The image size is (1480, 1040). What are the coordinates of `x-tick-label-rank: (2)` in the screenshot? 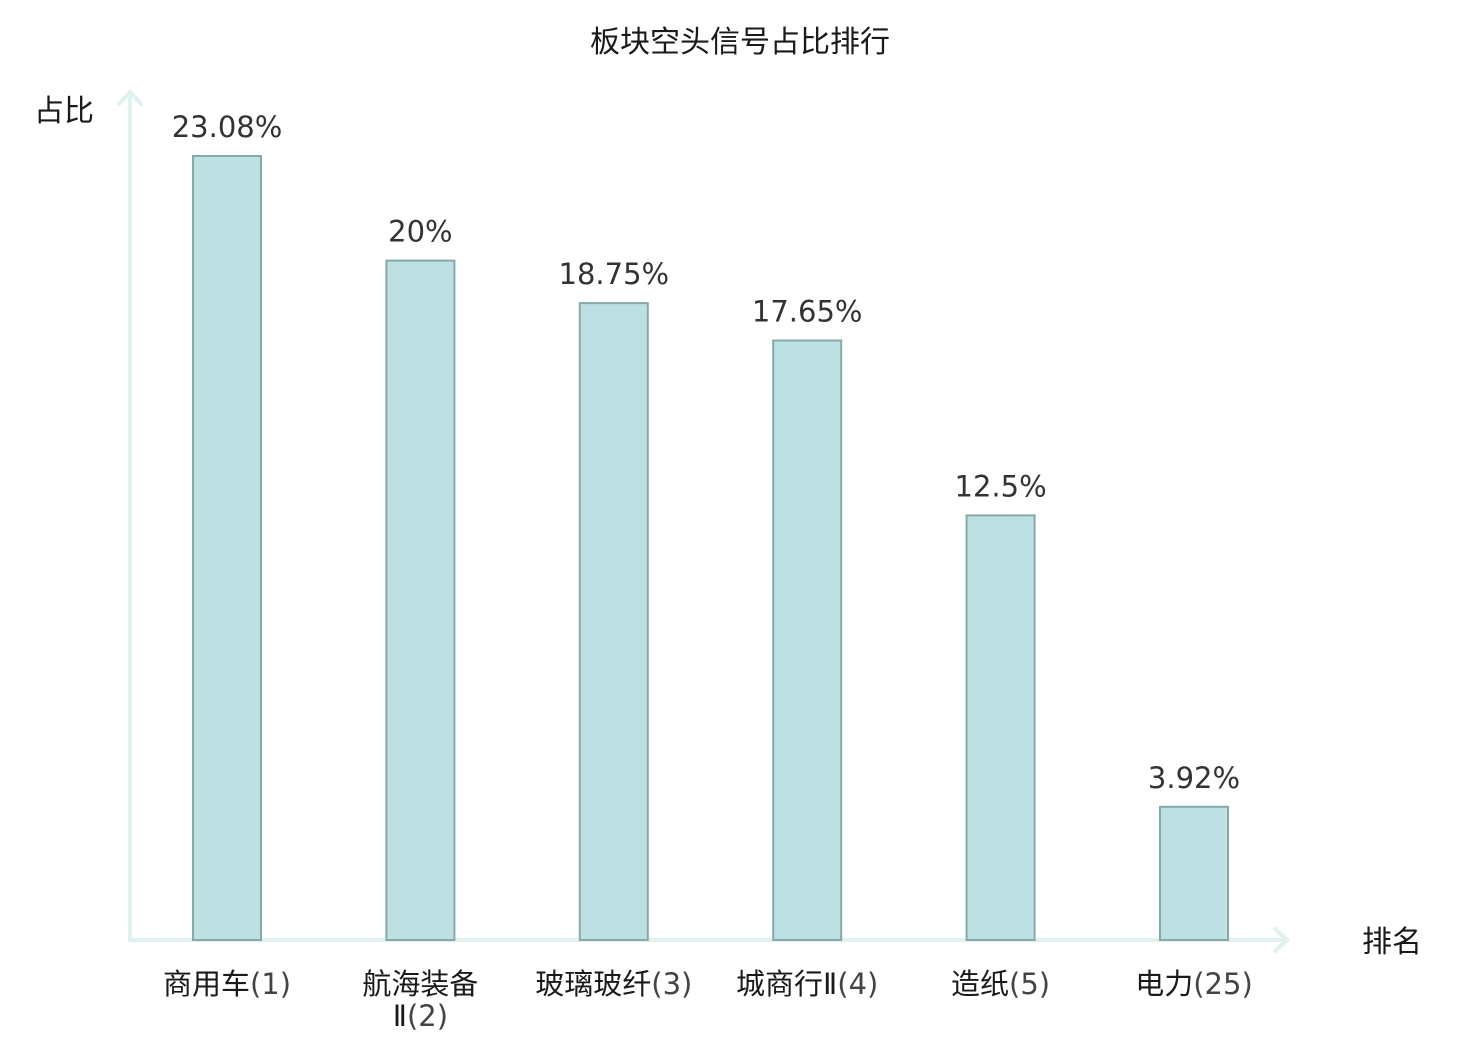 It's located at (427, 1016).